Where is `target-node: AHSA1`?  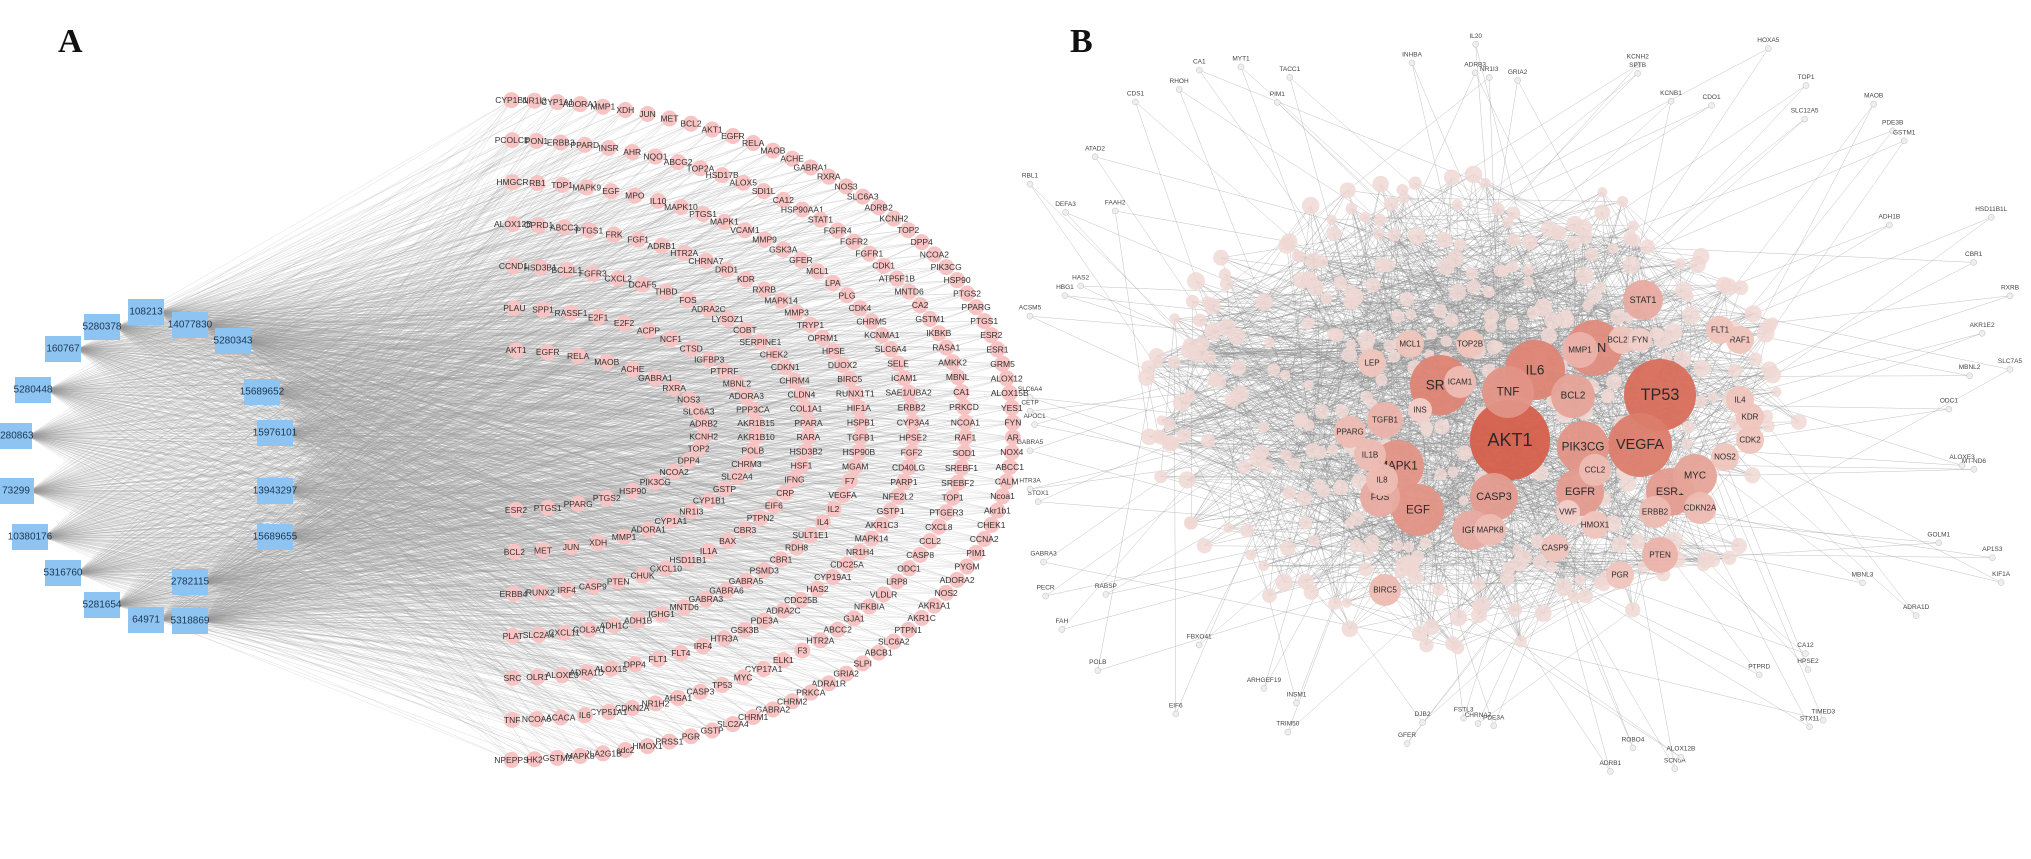
target-node: AHSA1 is located at coordinates (678, 697).